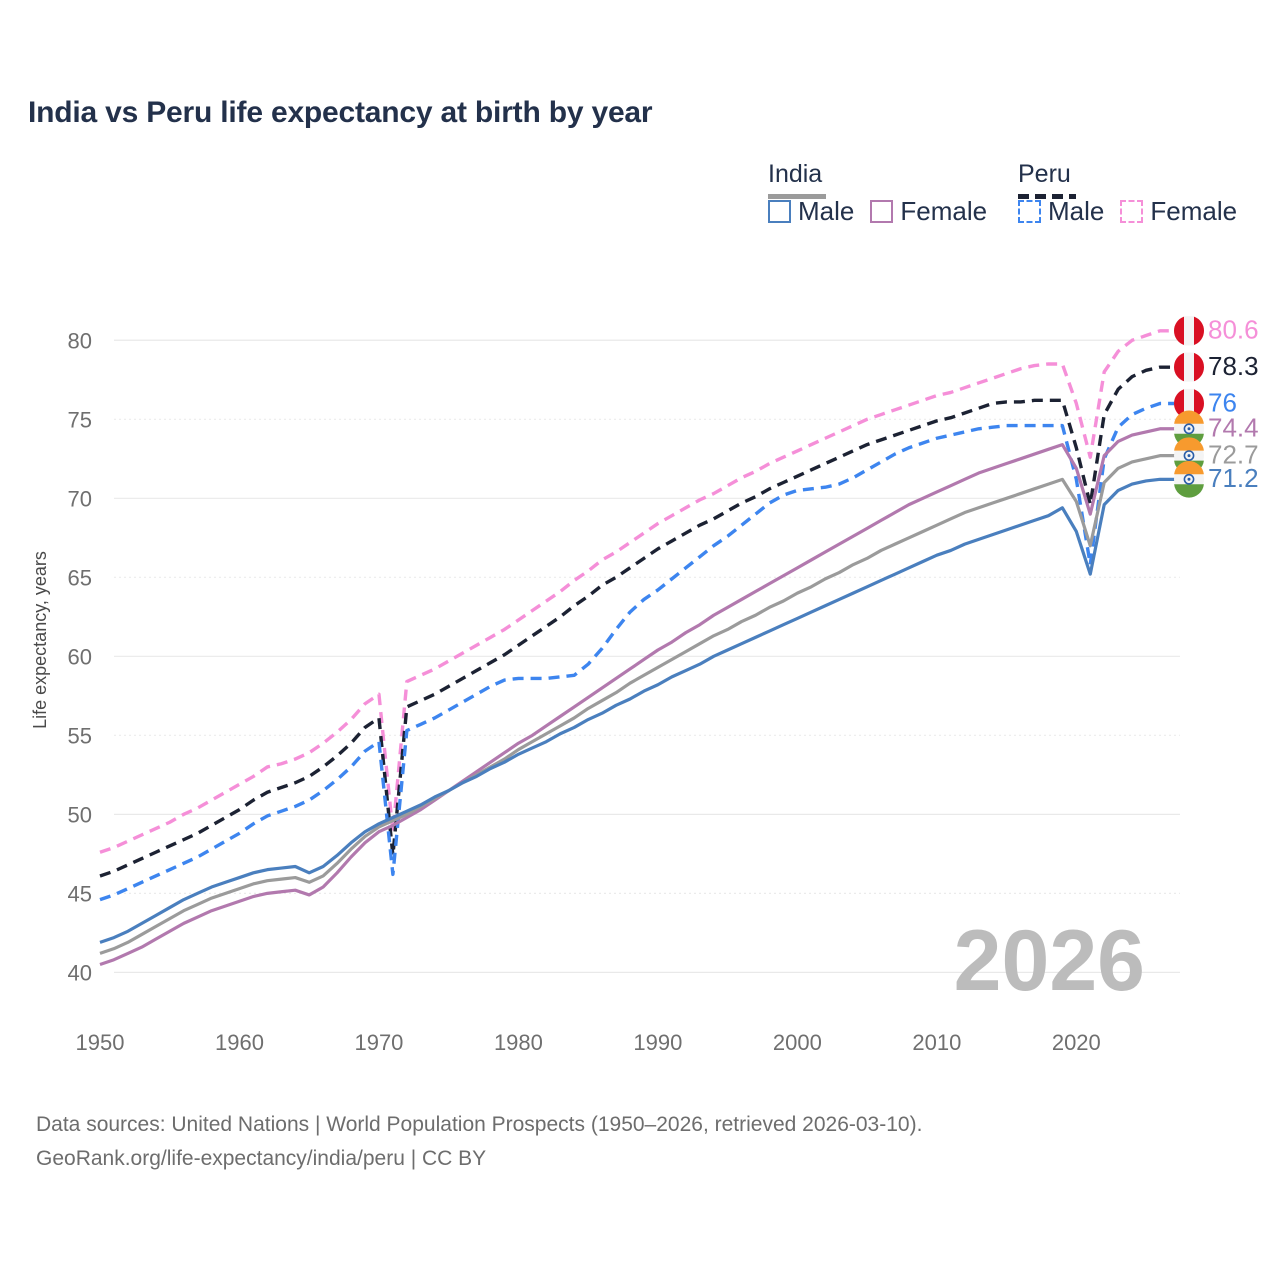 The width and height of the screenshot is (1280, 1280). Describe the element at coordinates (936, 1042) in the screenshot. I see `x-axis-tick-label: 2010` at that location.